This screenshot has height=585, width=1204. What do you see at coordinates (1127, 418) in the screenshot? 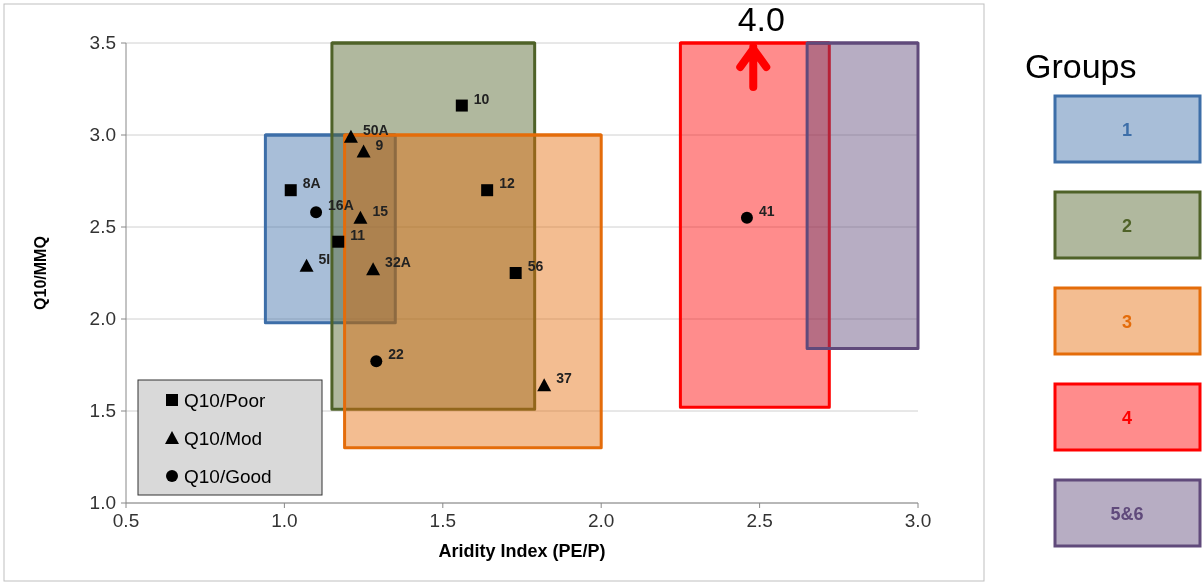
I see `text: 4` at bounding box center [1127, 418].